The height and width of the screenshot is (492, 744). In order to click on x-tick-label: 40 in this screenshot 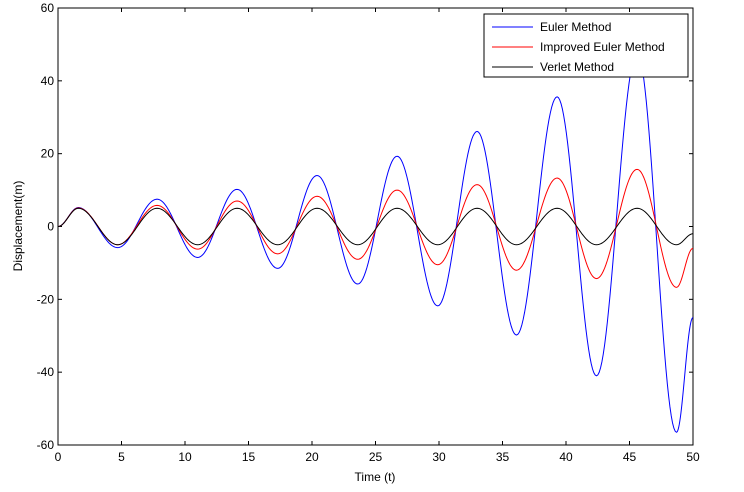, I will do `click(566, 457)`.